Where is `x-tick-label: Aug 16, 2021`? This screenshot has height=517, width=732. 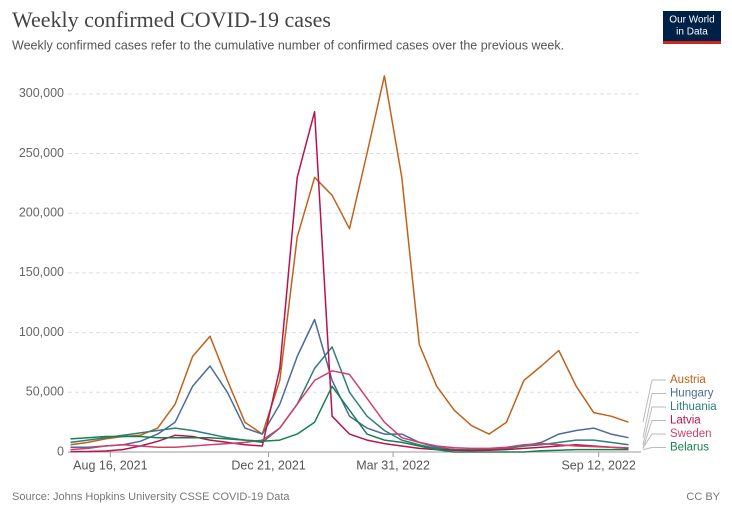
x-tick-label: Aug 16, 2021 is located at coordinates (110, 465).